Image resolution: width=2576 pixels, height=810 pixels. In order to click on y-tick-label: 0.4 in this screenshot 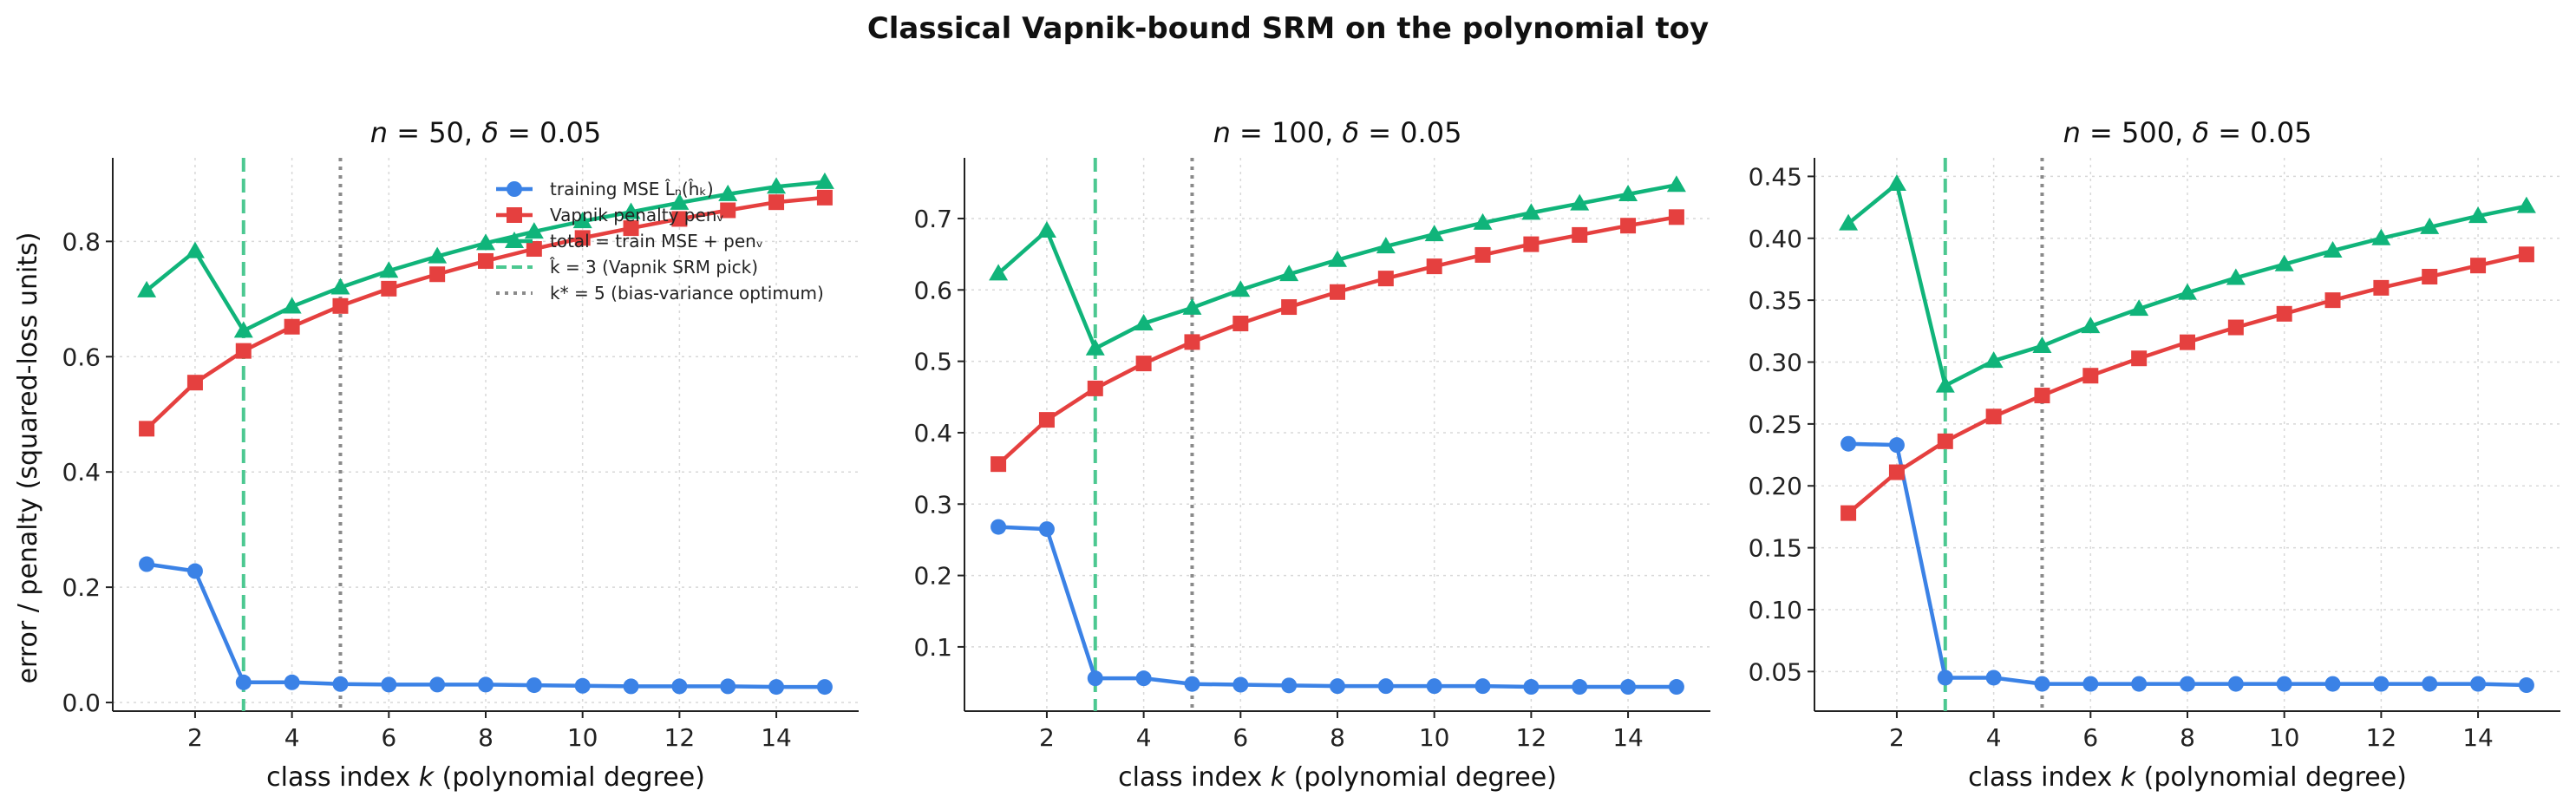, I will do `click(81, 472)`.